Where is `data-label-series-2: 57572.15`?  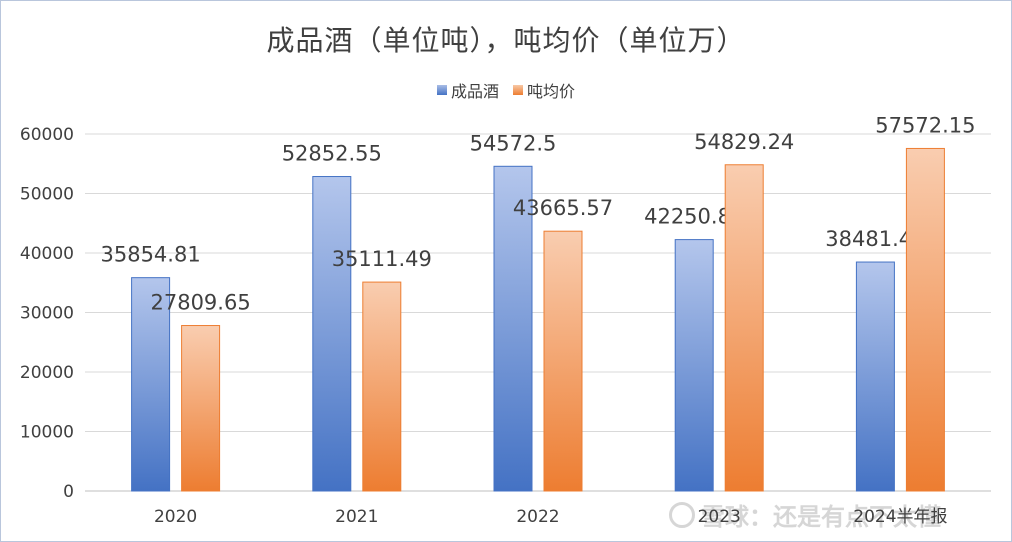
data-label-series-2: 57572.15 is located at coordinates (925, 125).